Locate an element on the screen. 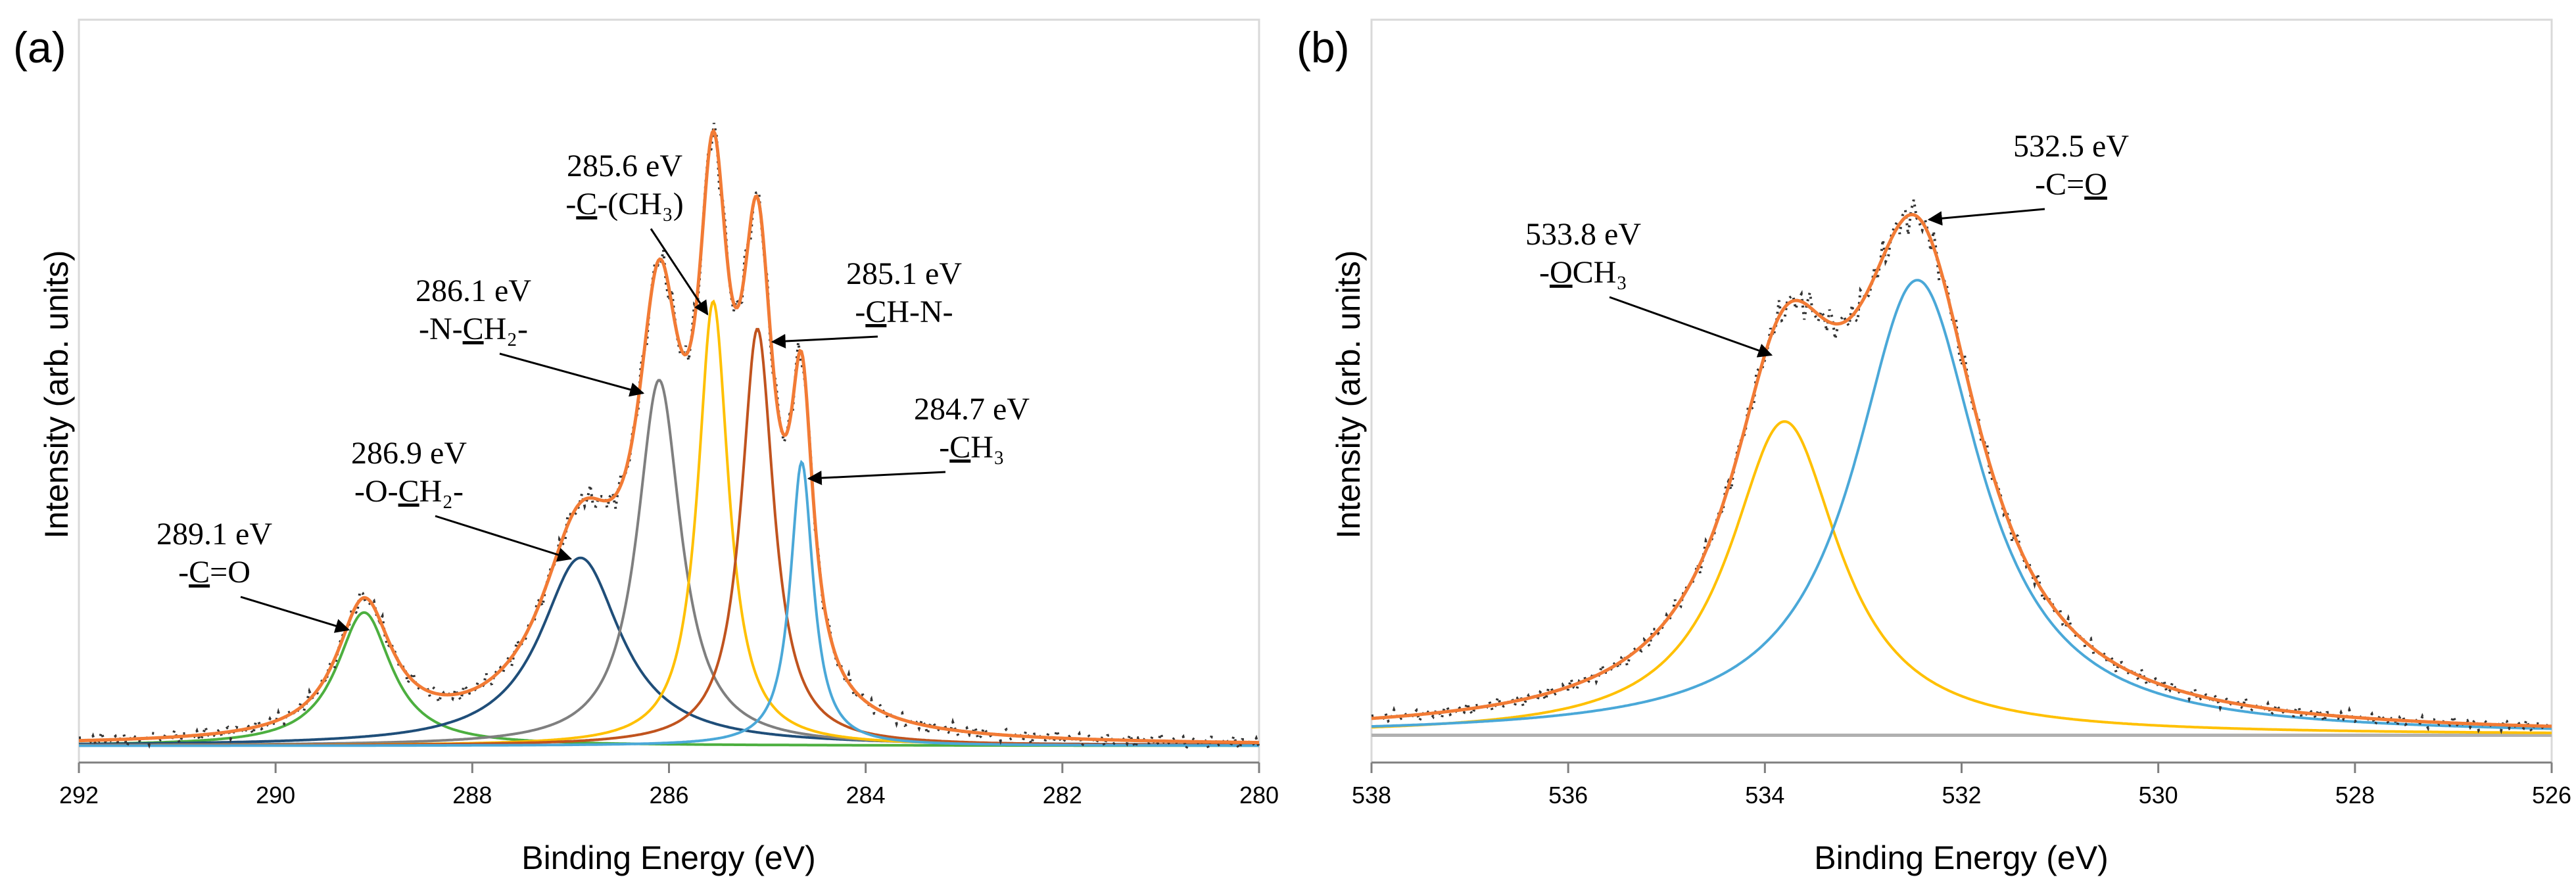 The image size is (2576, 894). annotation-group: -O-CH₂- is located at coordinates (409, 492).